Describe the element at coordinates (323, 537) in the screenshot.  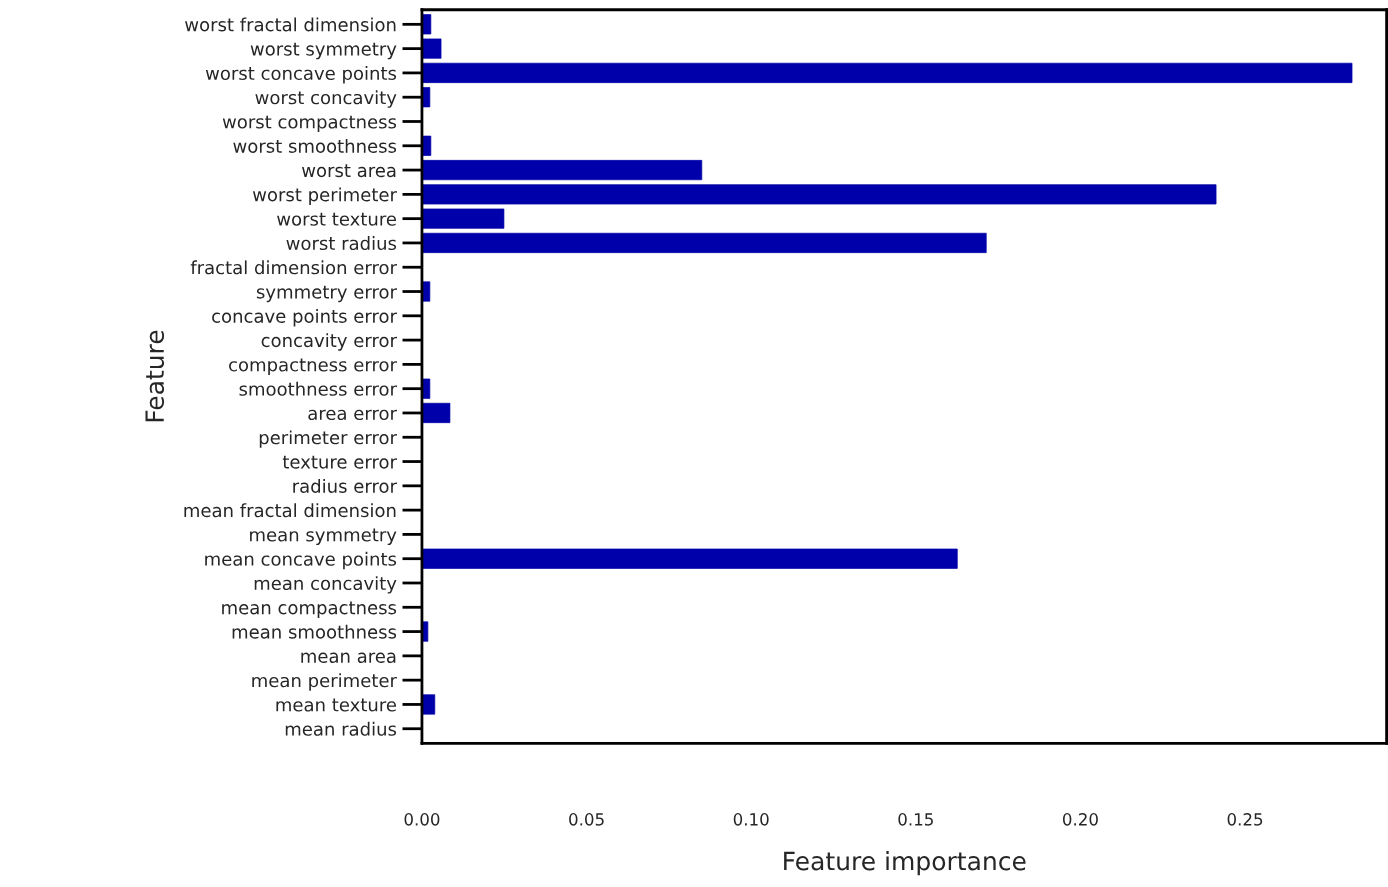
I see `y-tick-label: mean symmetry` at that location.